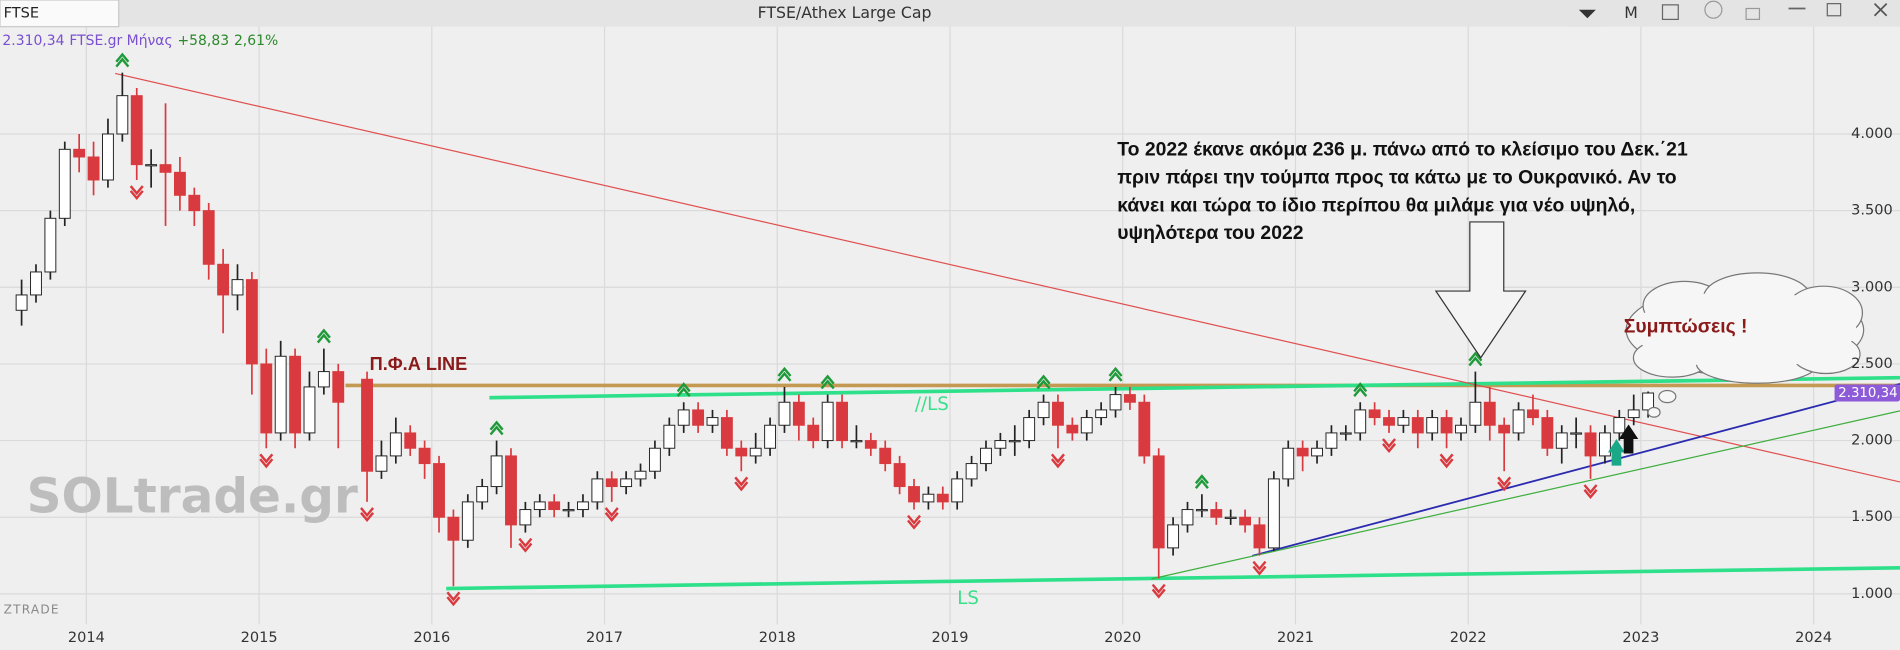 The image size is (1900, 650). Describe the element at coordinates (1670, 12) in the screenshot. I see `window-icon` at that location.